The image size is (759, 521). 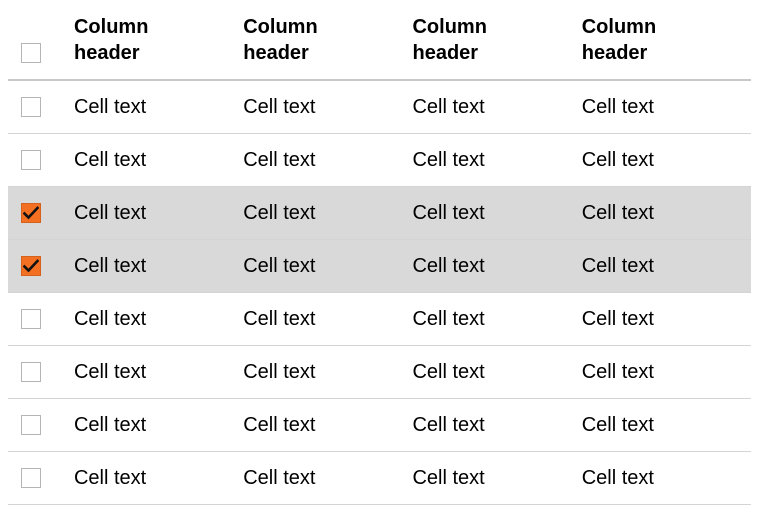 I want to click on column-header-4: Column header, so click(x=666, y=40).